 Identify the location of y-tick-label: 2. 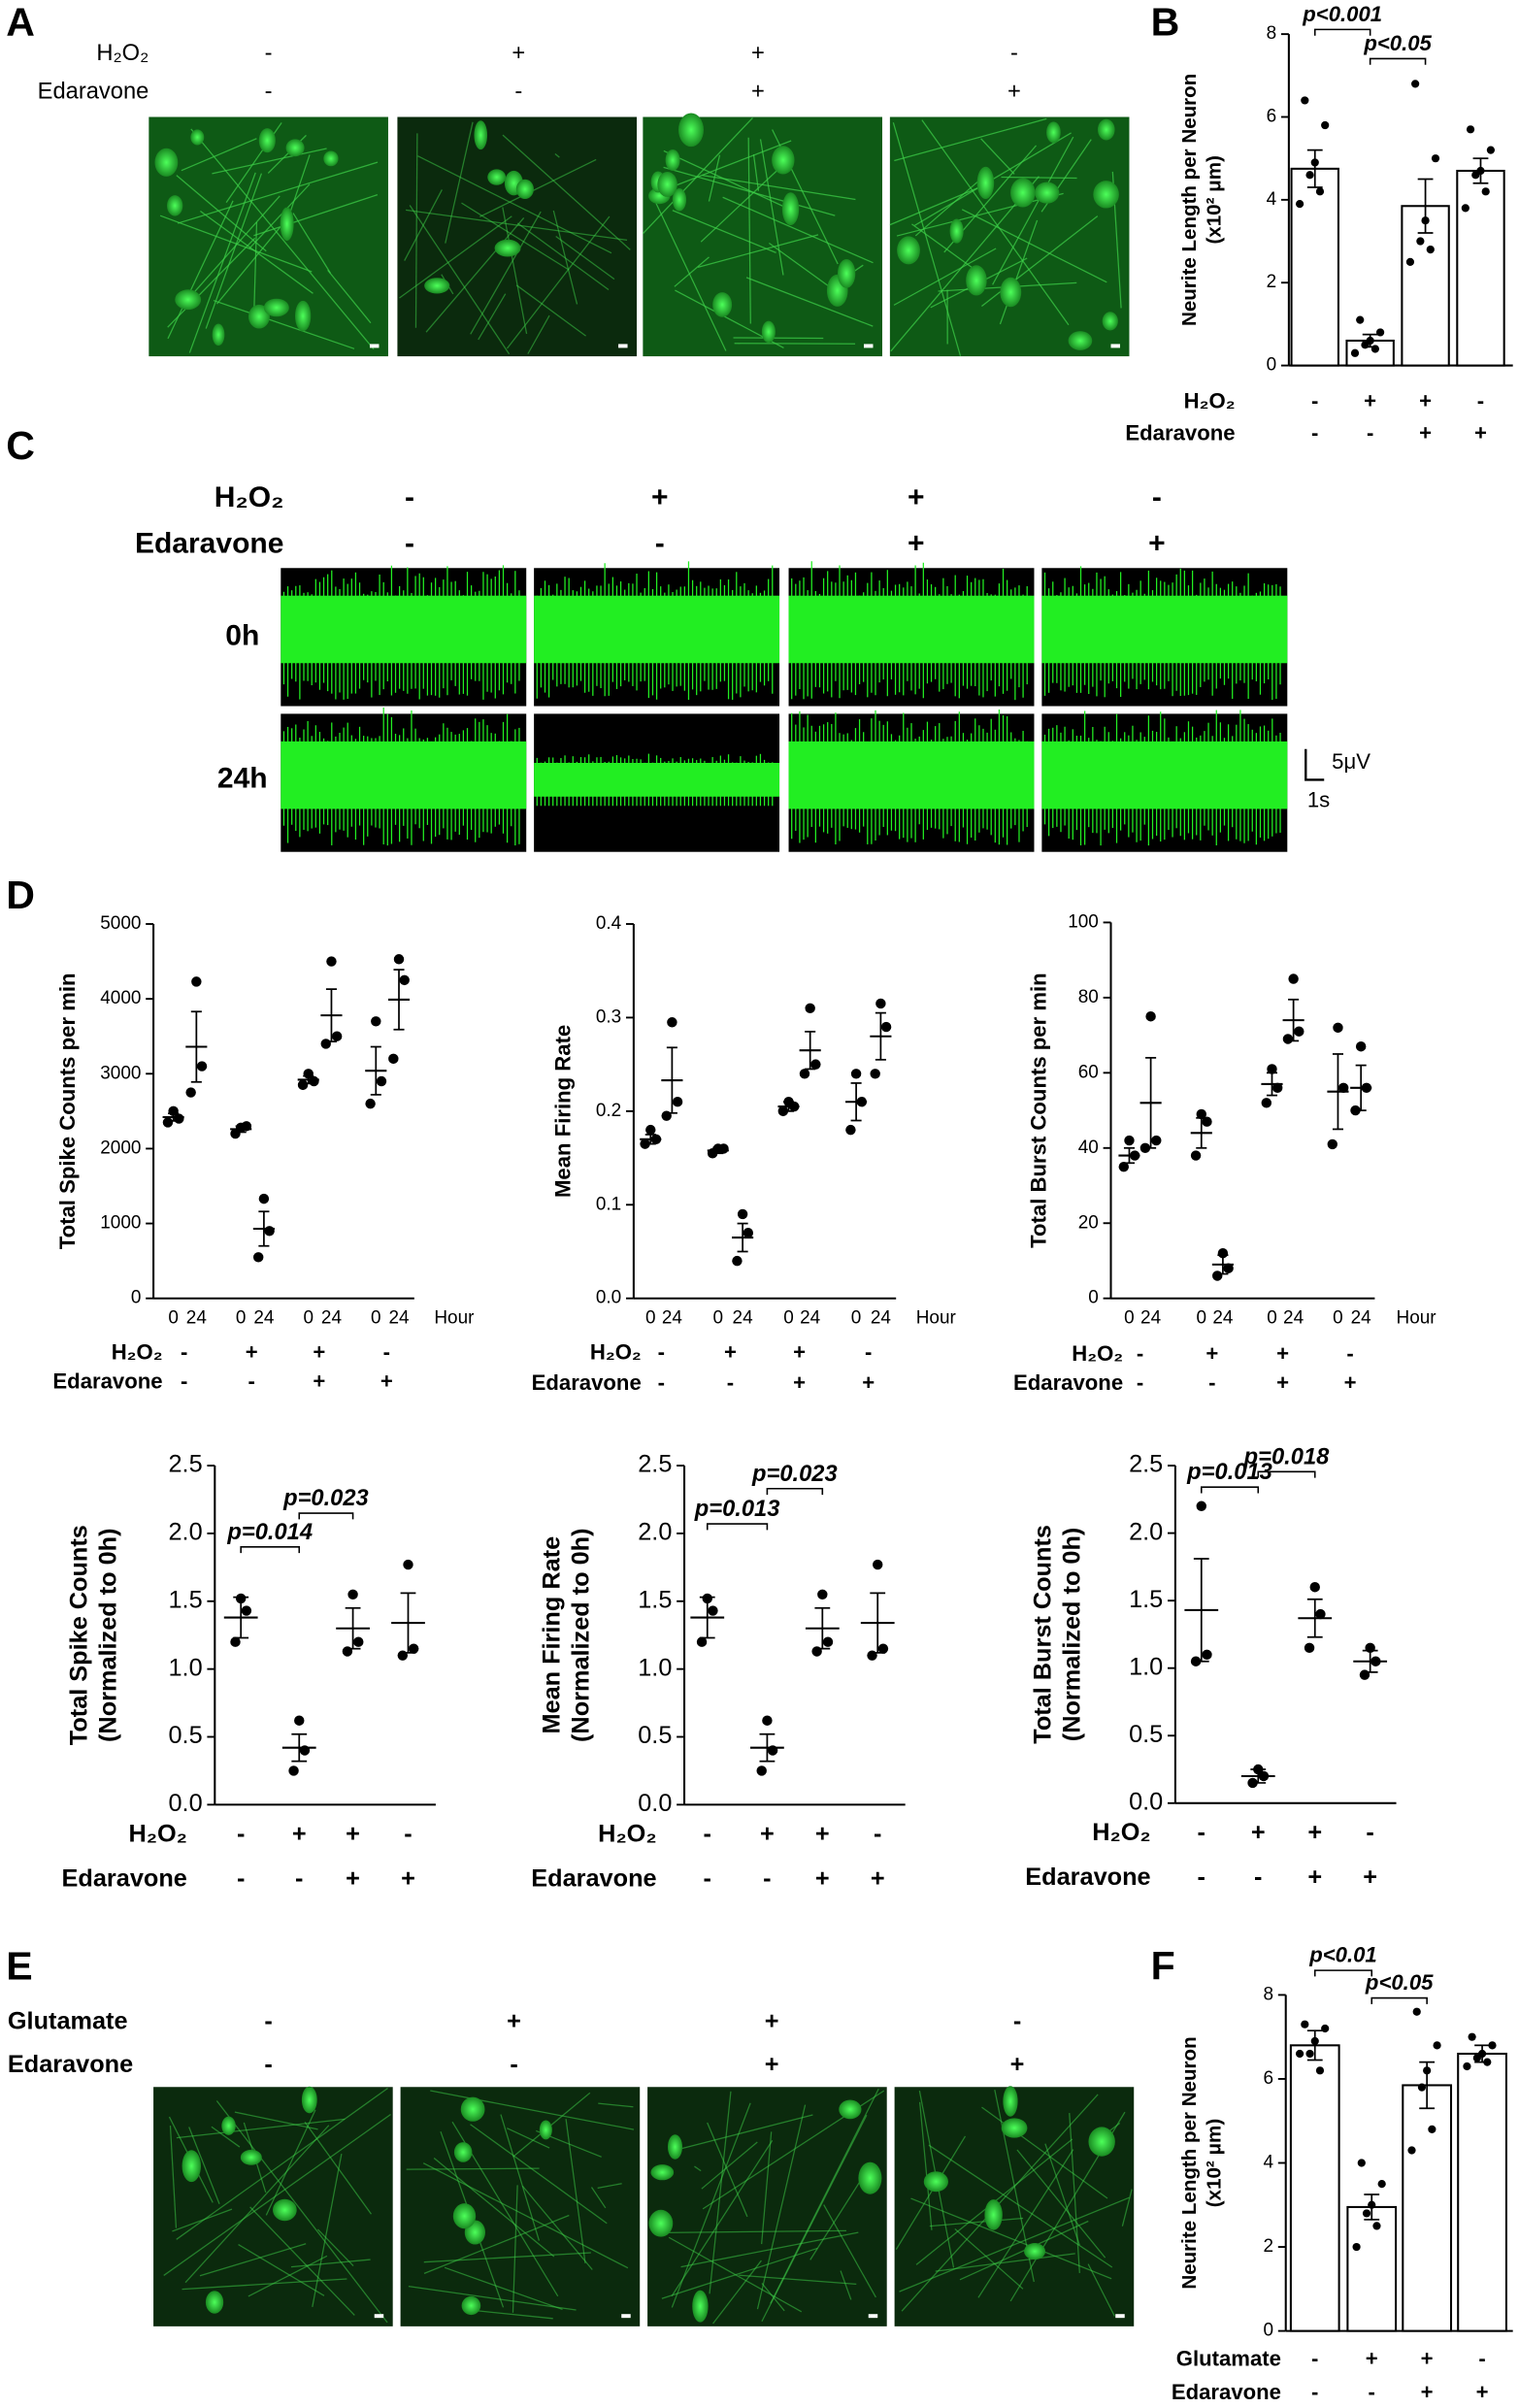
(1272, 282).